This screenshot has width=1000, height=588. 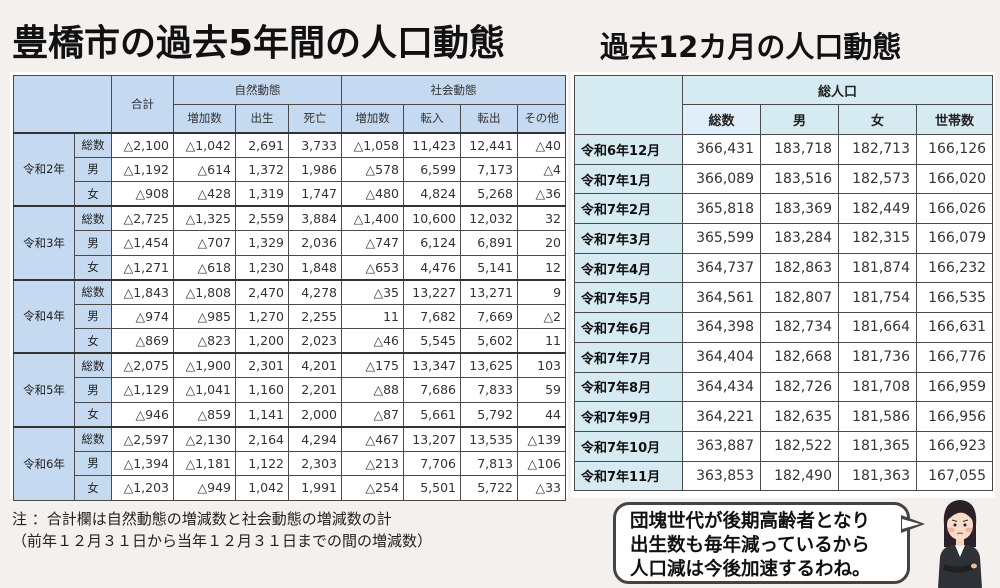 I want to click on table-cell: △974, so click(x=142, y=316).